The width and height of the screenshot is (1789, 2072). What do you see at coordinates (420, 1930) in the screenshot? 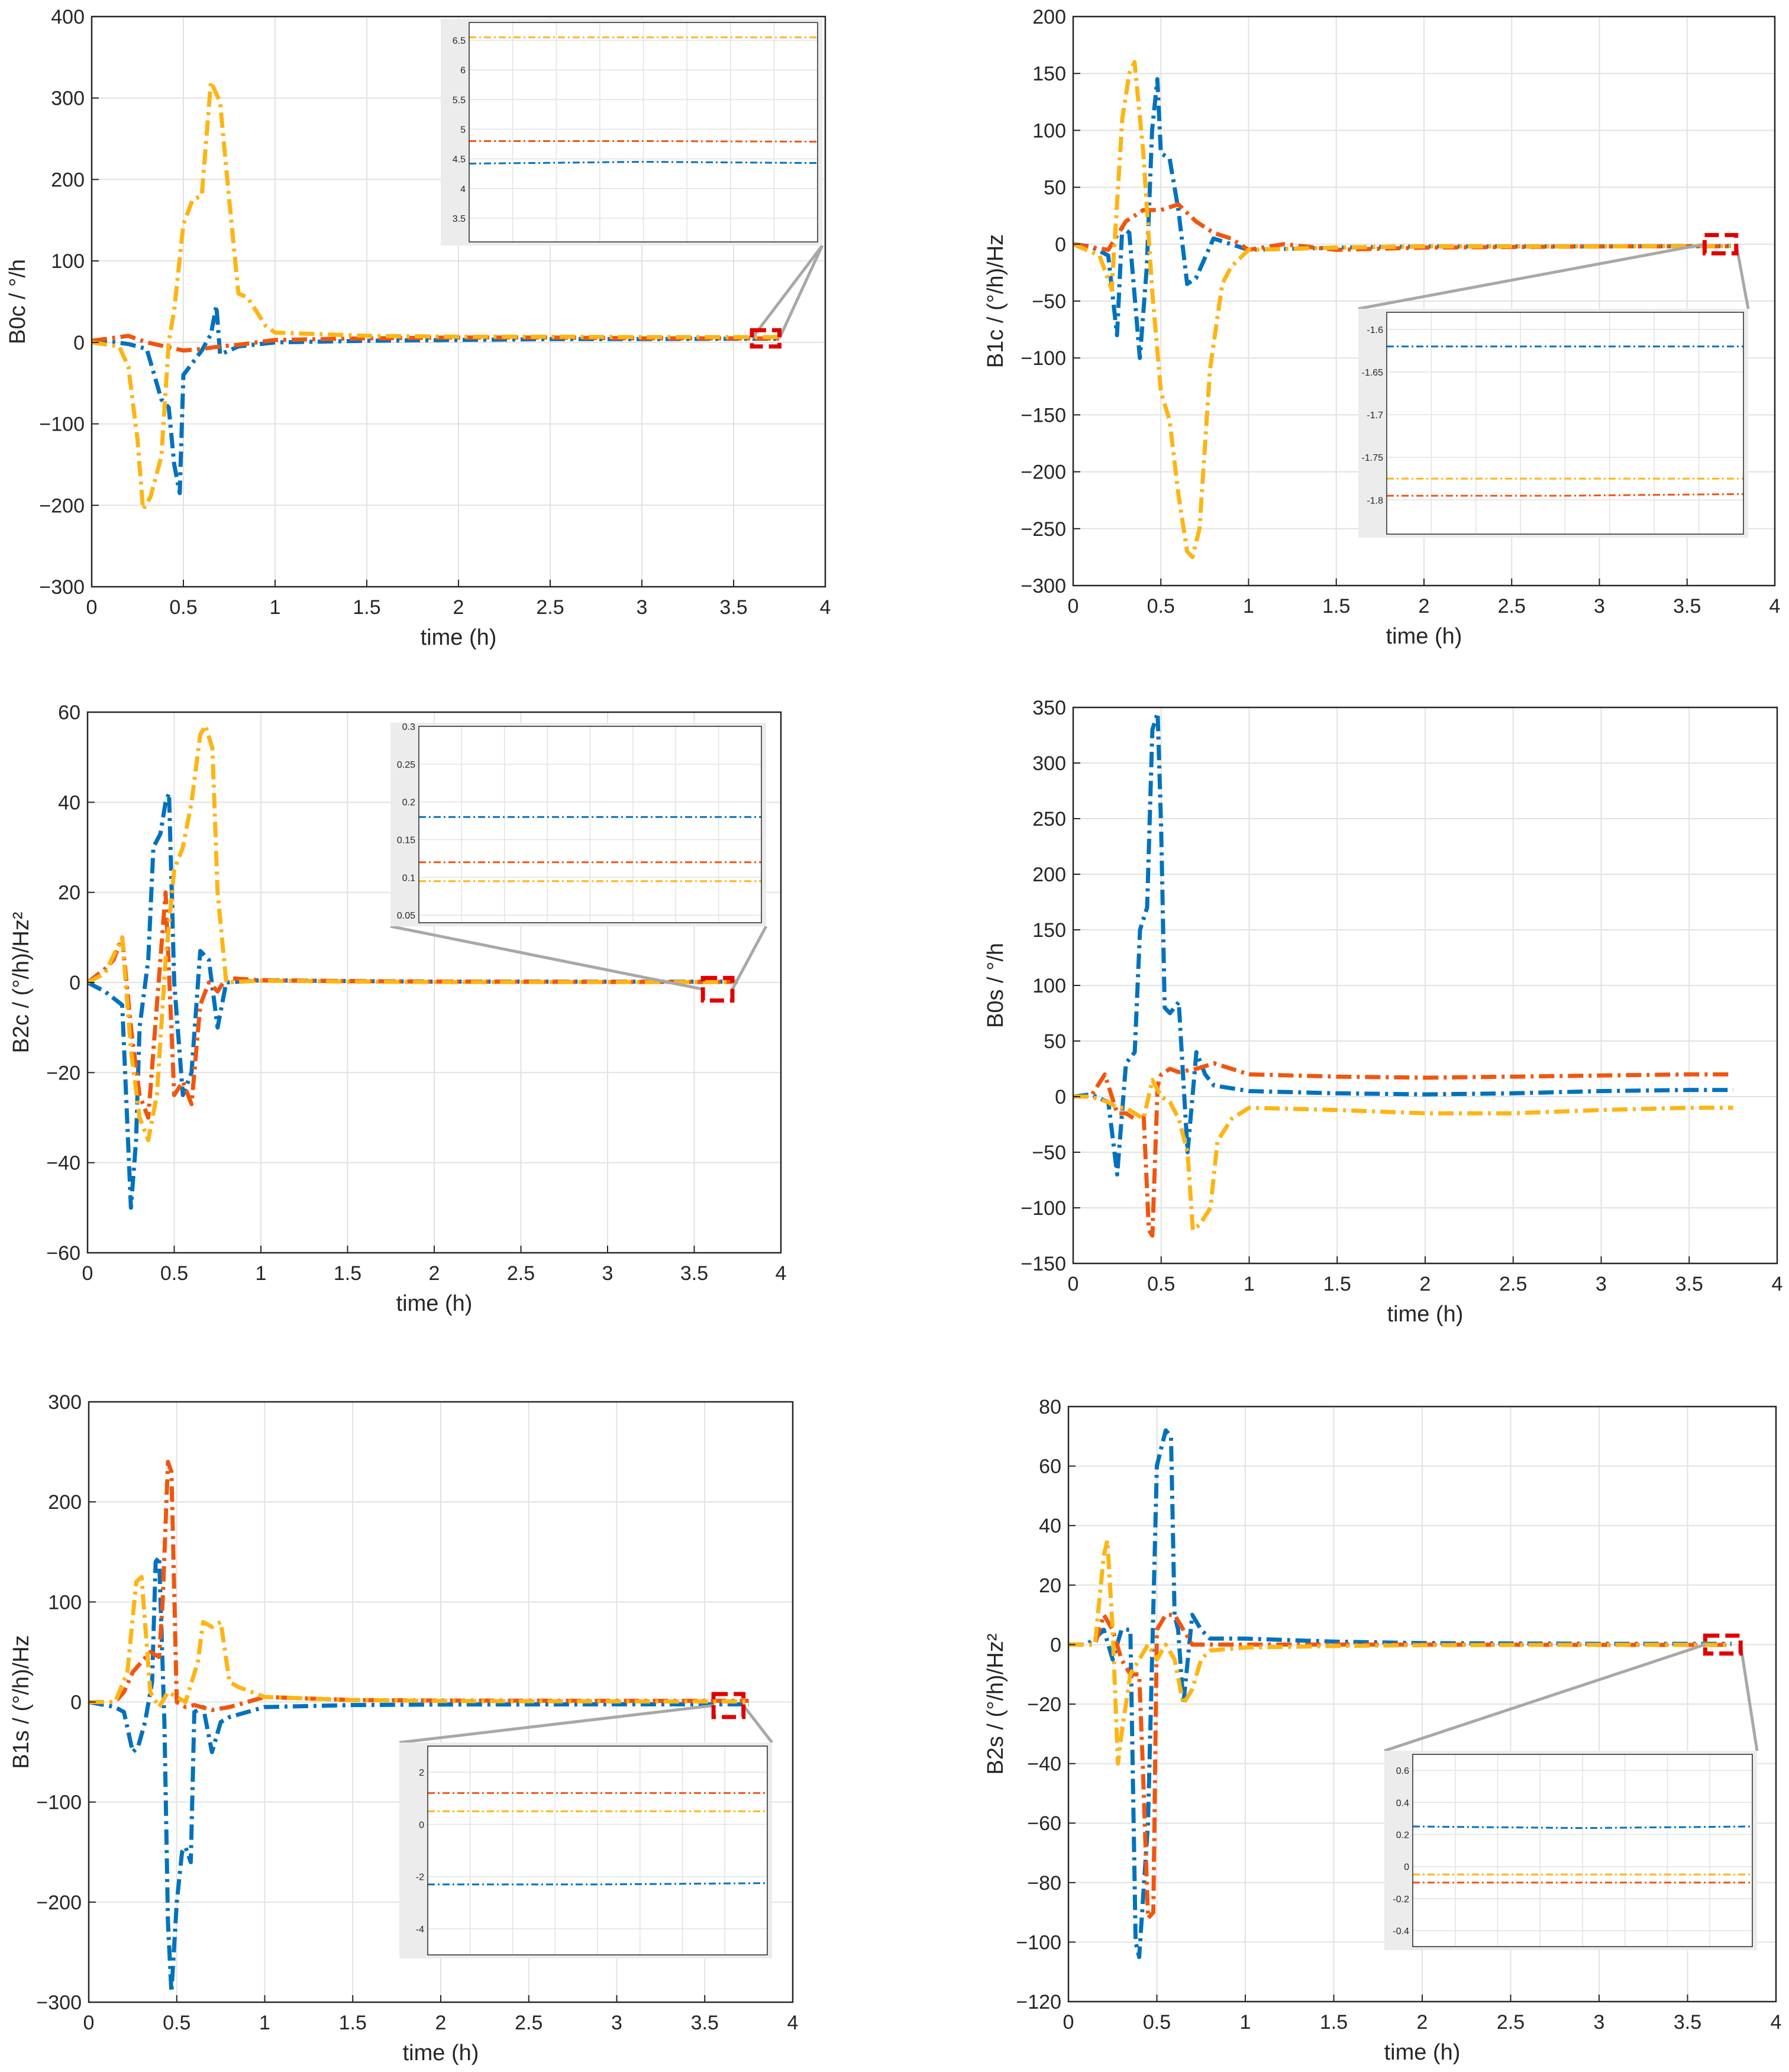
I see `inset-y-tick-label: -4` at bounding box center [420, 1930].